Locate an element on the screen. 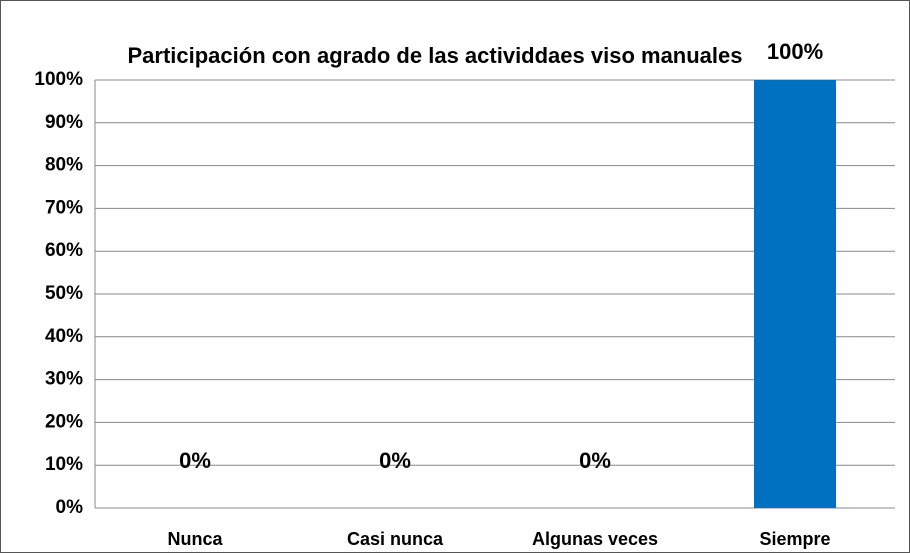  y-tick-label: 20% is located at coordinates (64, 421).